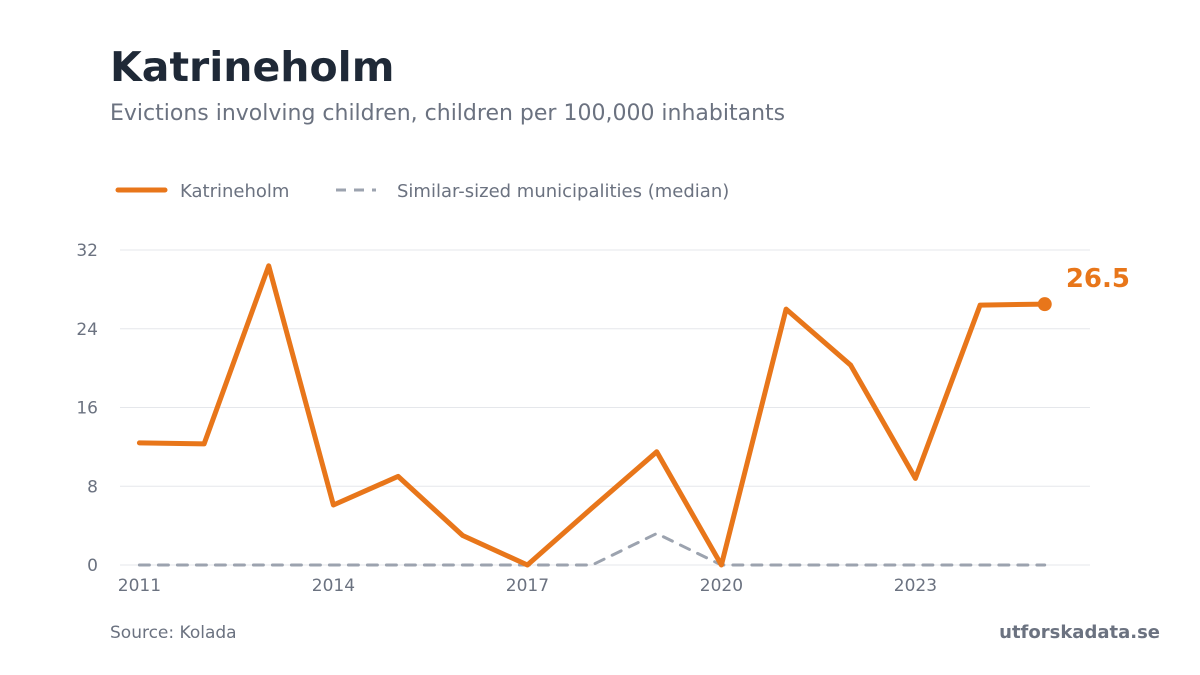 The width and height of the screenshot is (1200, 675). What do you see at coordinates (92, 566) in the screenshot?
I see `y-tick-label: 0` at bounding box center [92, 566].